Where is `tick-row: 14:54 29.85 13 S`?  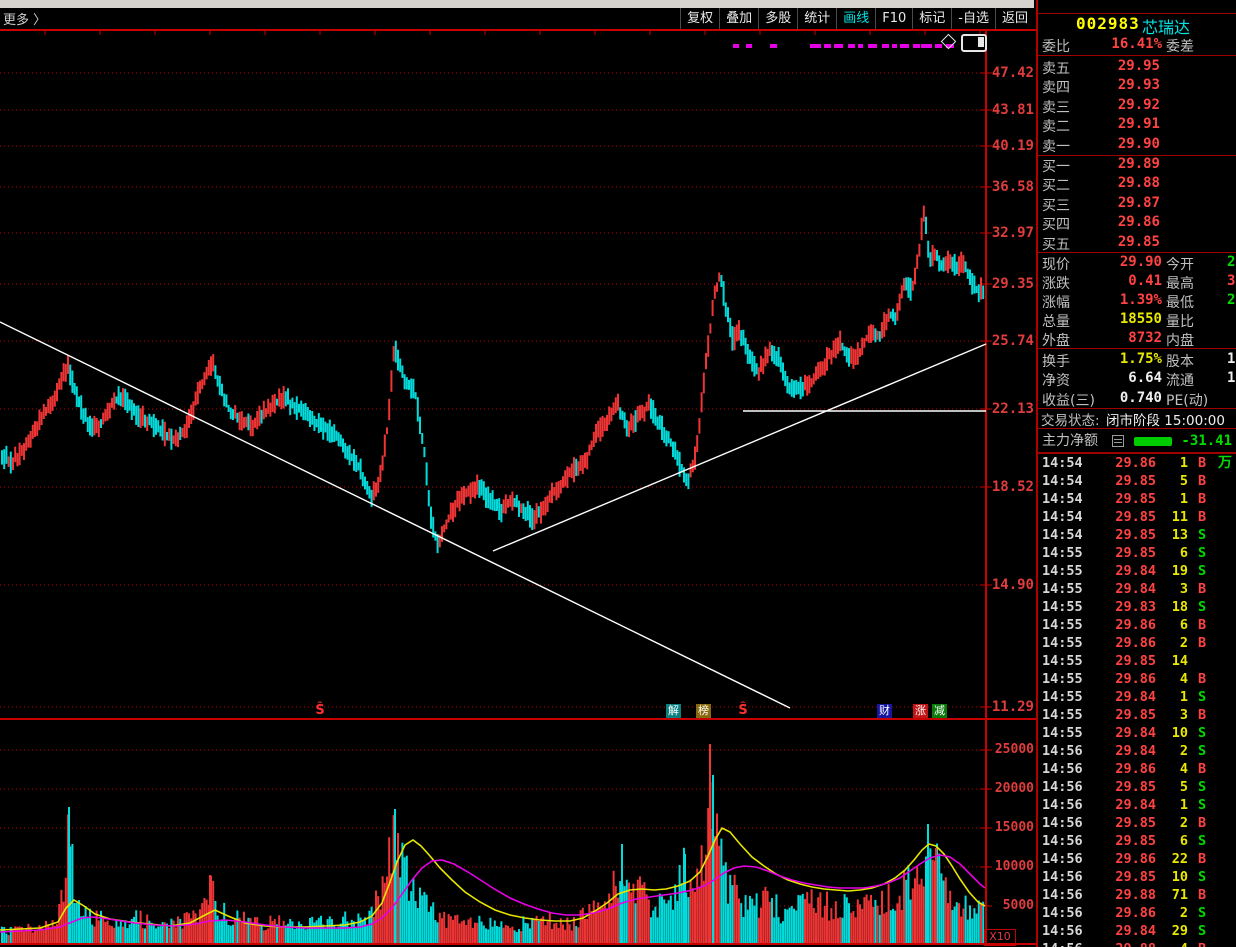
tick-row: 14:54 29.85 13 S is located at coordinates (1124, 535).